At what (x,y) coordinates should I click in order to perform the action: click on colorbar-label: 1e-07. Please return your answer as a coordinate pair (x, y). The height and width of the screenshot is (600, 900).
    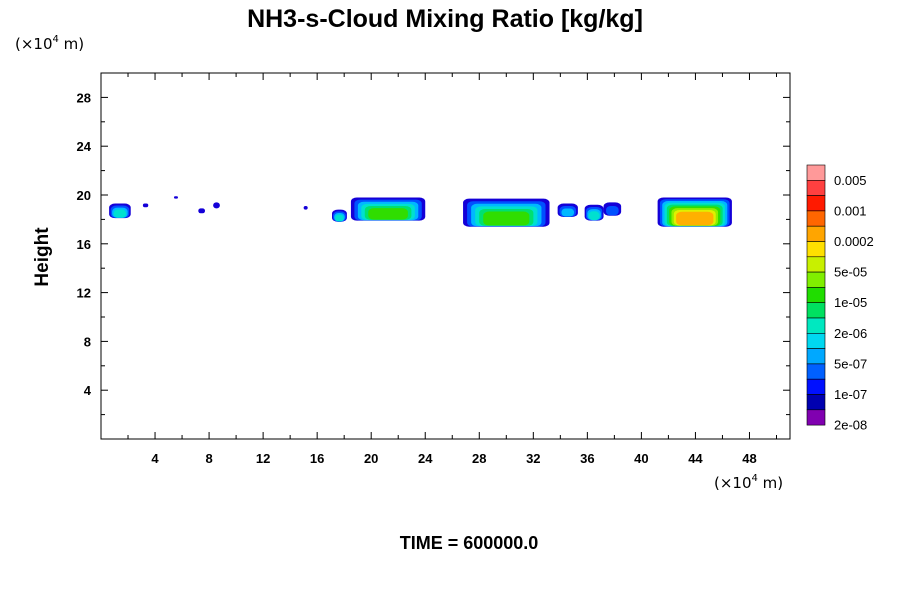
    Looking at the image, I should click on (850, 394).